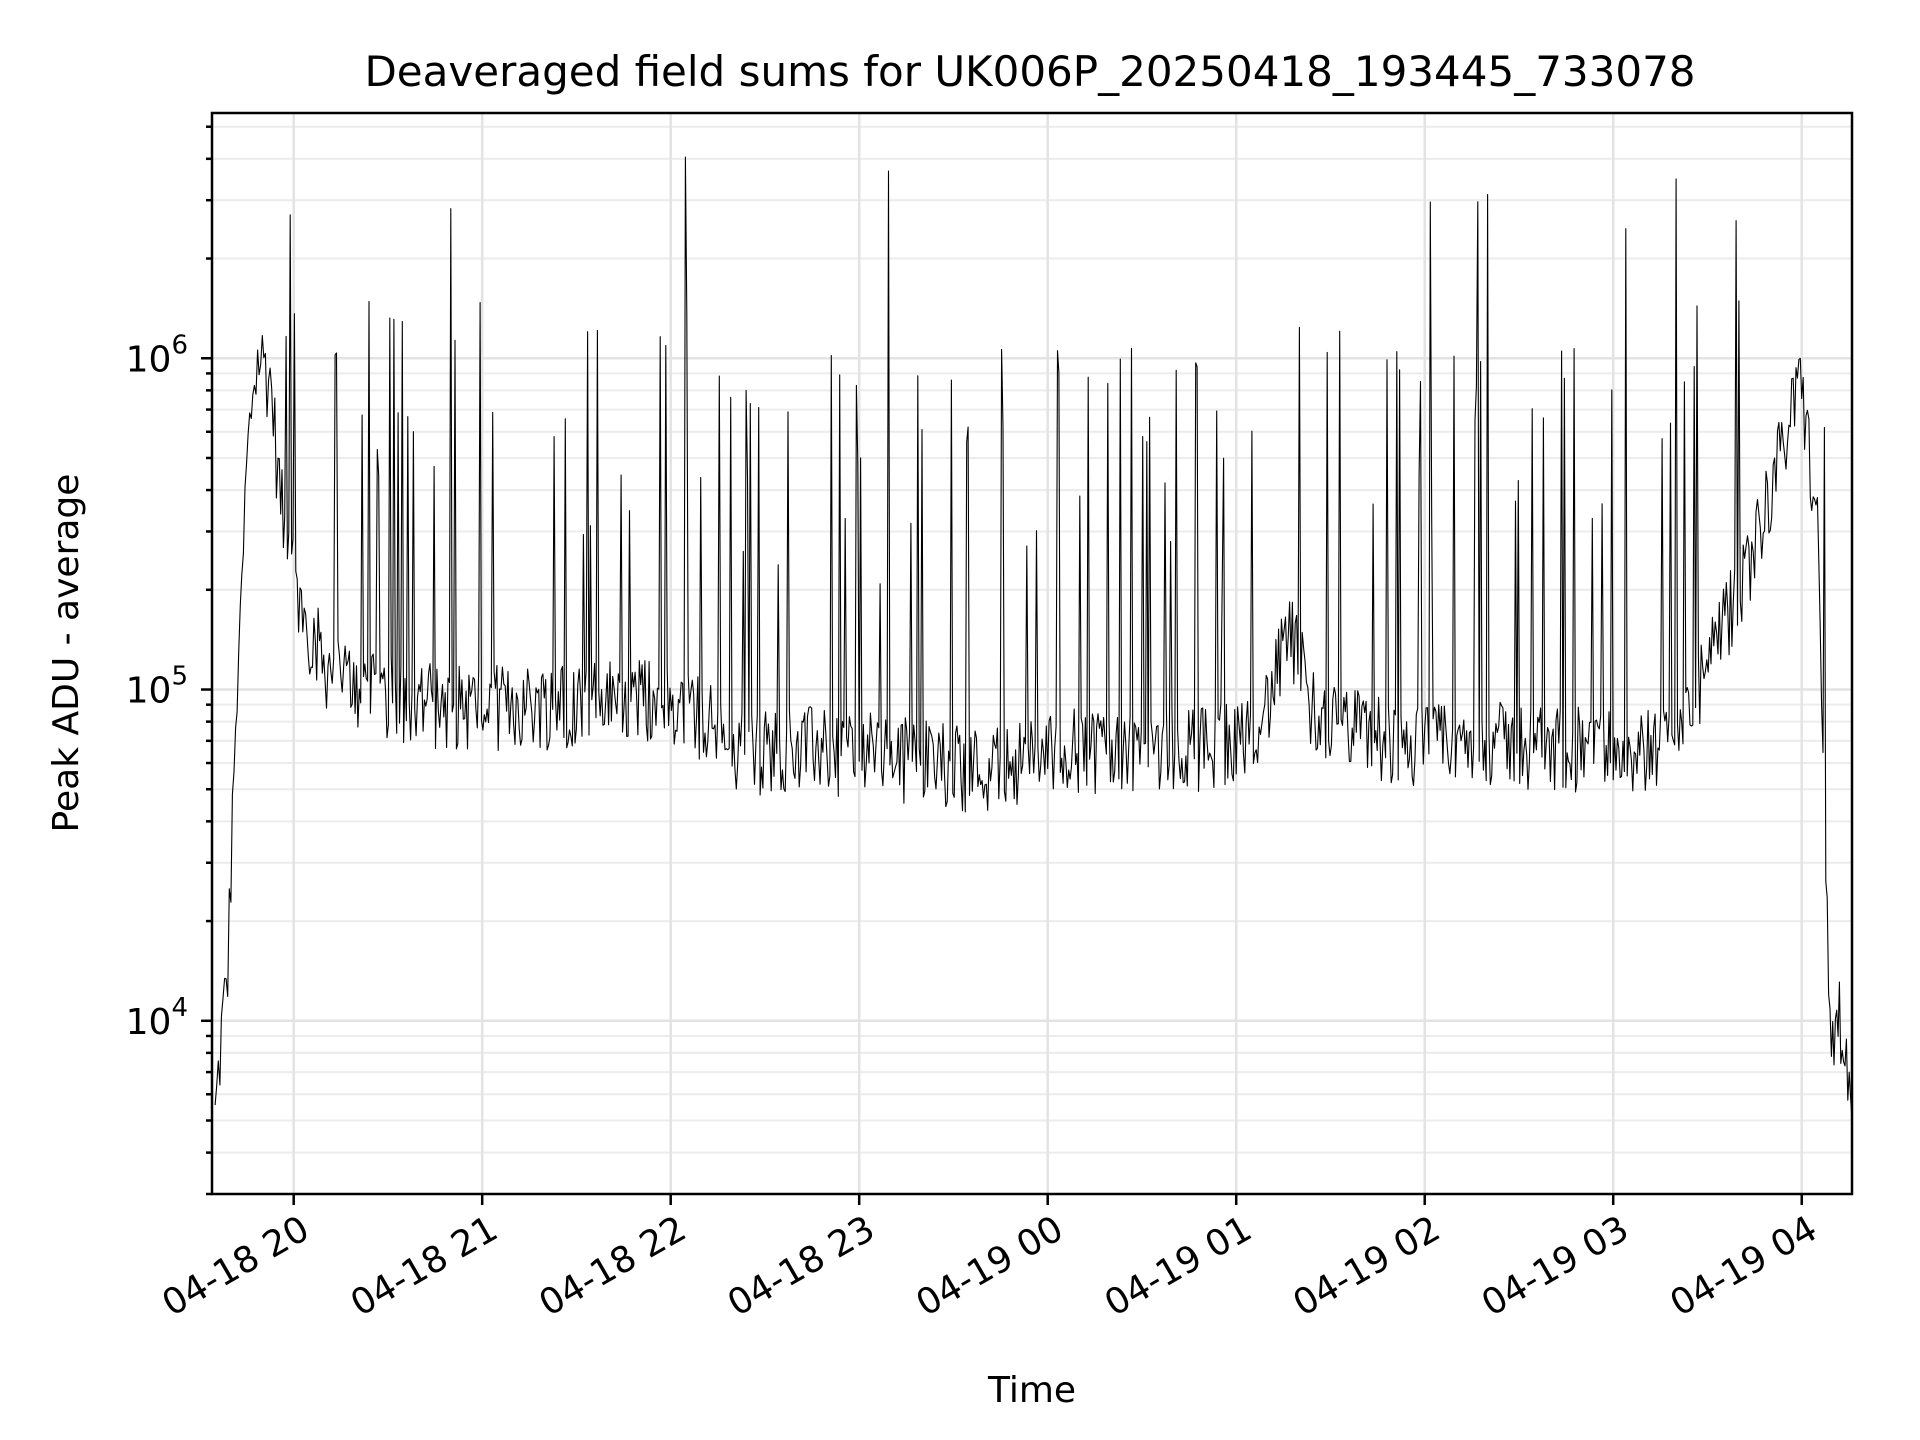  What do you see at coordinates (613, 1266) in the screenshot?
I see `x-tick-label: 04-18 22` at bounding box center [613, 1266].